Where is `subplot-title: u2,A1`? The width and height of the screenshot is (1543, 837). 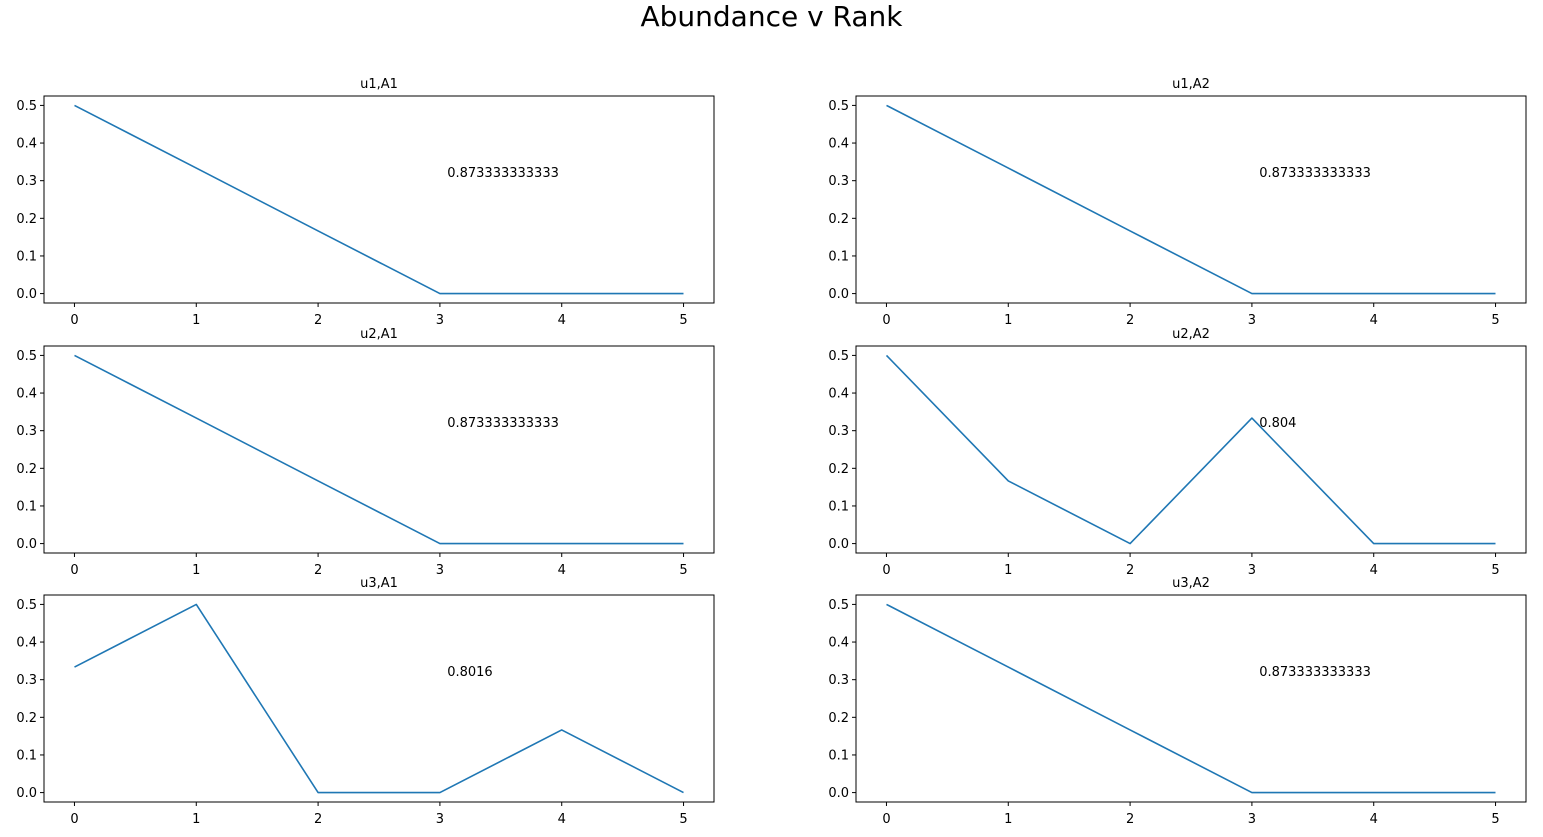 subplot-title: u2,A1 is located at coordinates (379, 334).